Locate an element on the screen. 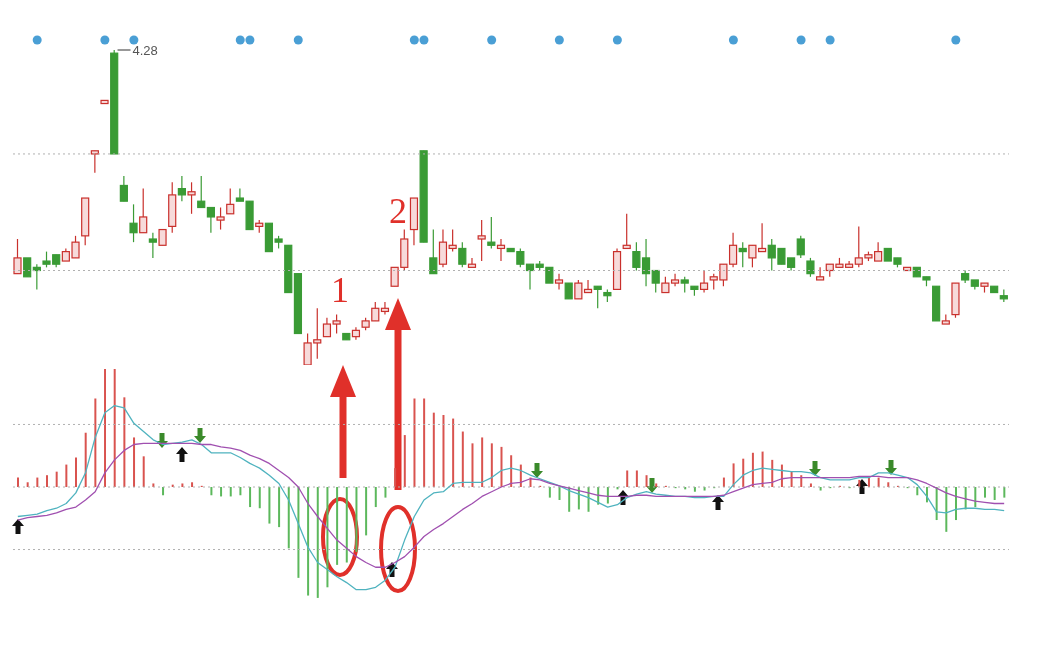 This screenshot has width=1052, height=648. annotation: 2 is located at coordinates (398, 211).